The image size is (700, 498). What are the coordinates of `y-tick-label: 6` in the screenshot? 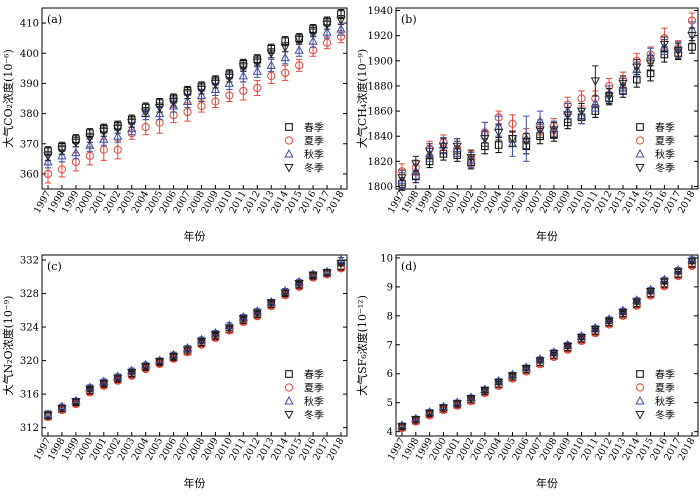 It's located at (390, 374).